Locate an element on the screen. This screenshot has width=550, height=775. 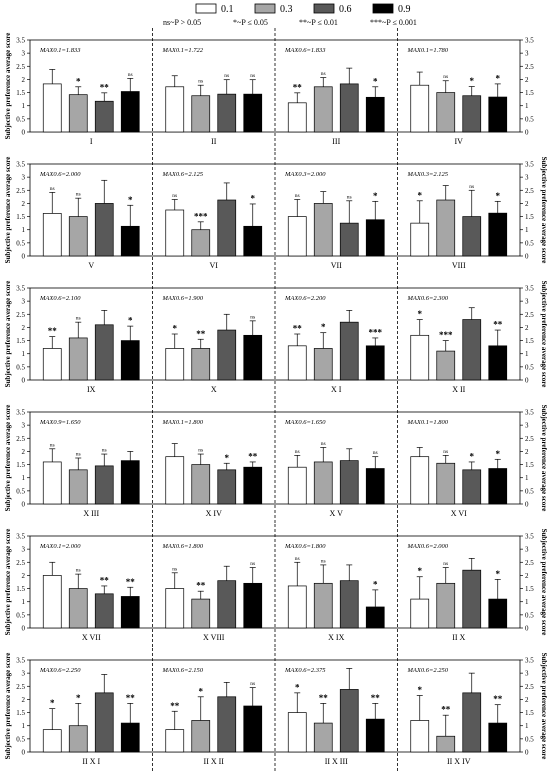
panel-label: X I is located at coordinates (336, 389).